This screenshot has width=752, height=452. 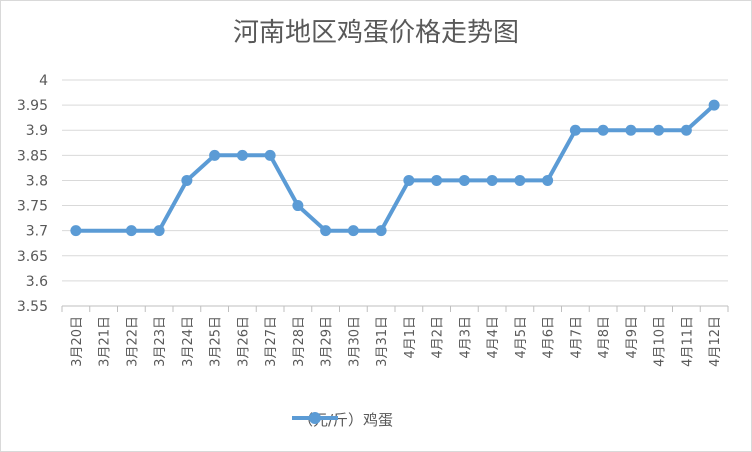 I want to click on x-tick-label: 4月8日, so click(x=604, y=337).